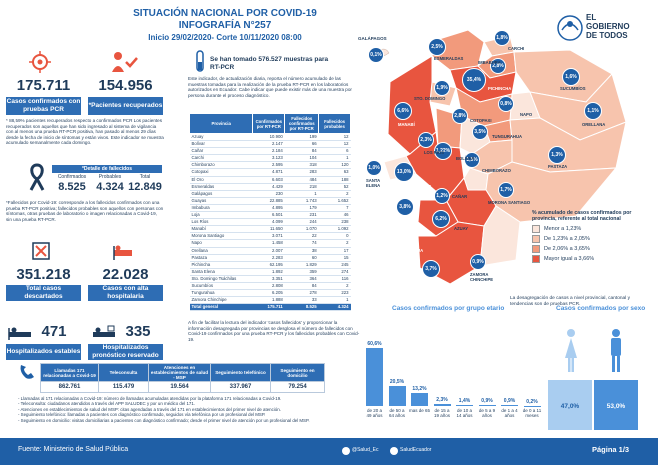  I want to click on stable-count: 471, so click(54, 331).